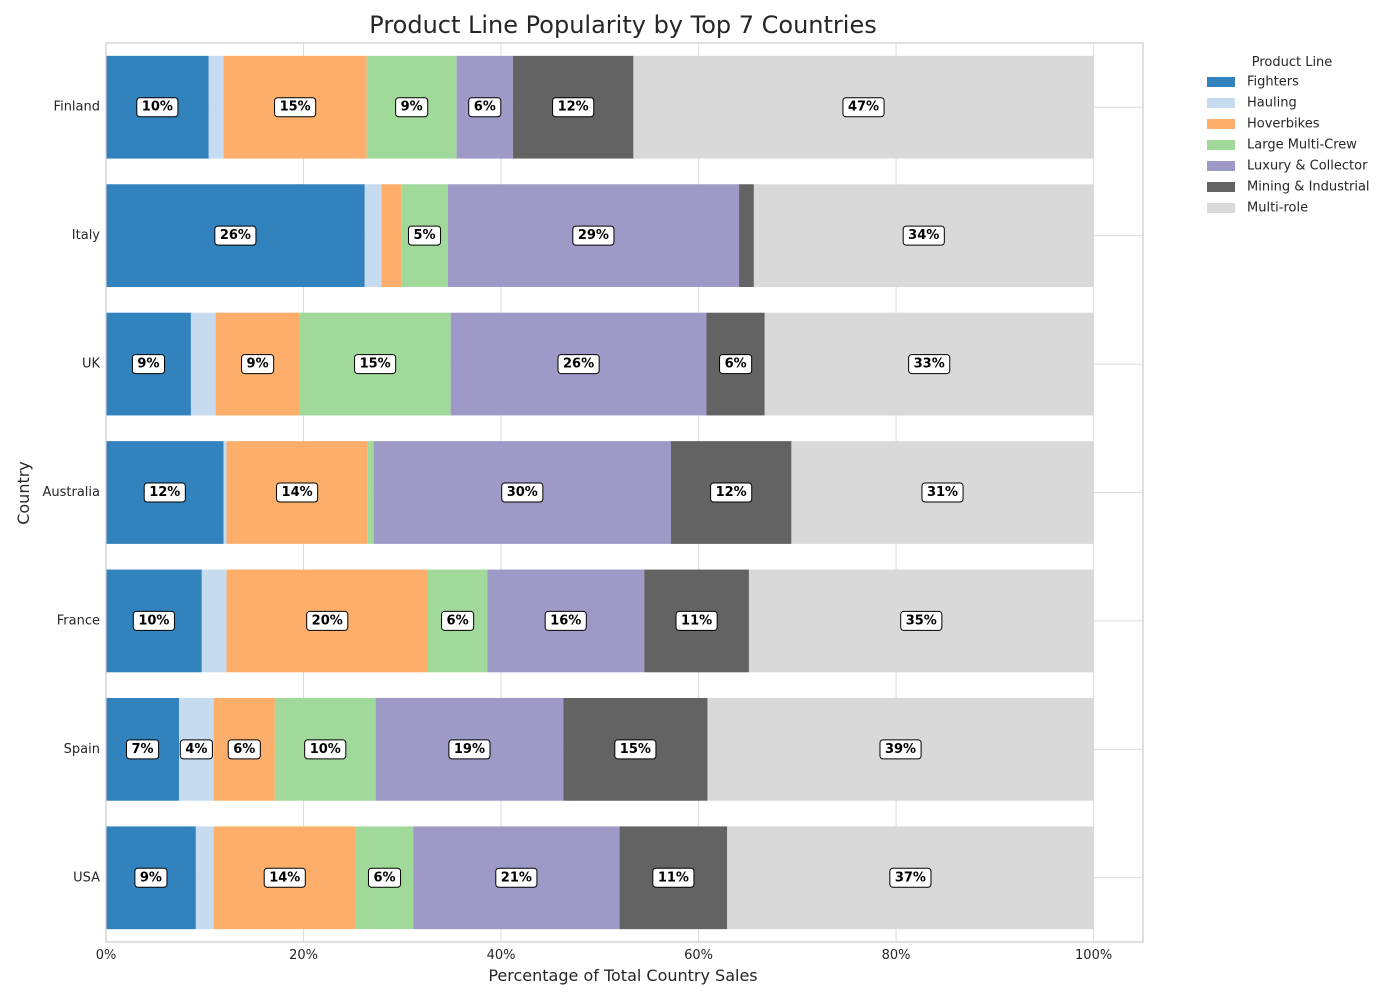  I want to click on data-label: 30%, so click(522, 492).